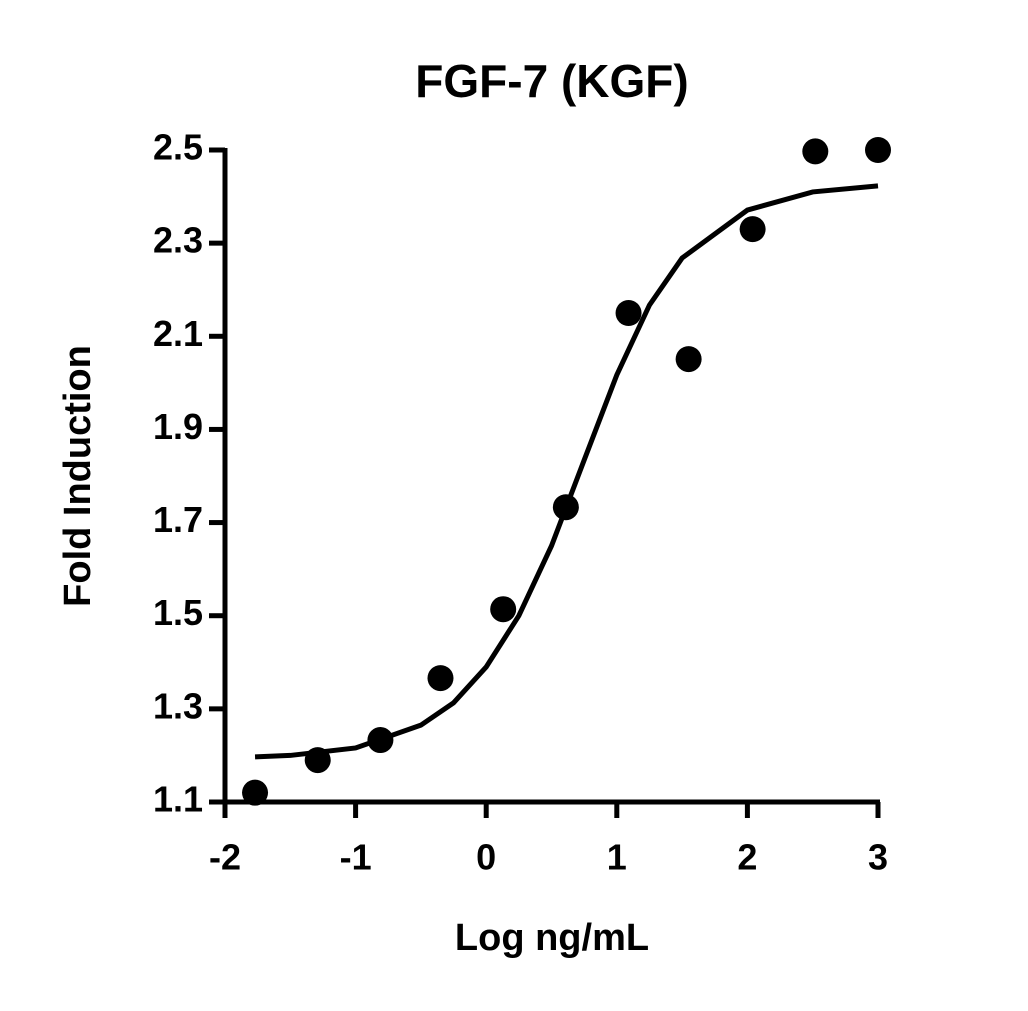 The width and height of the screenshot is (1028, 1011). What do you see at coordinates (486, 857) in the screenshot?
I see `x-tick-label: 0` at bounding box center [486, 857].